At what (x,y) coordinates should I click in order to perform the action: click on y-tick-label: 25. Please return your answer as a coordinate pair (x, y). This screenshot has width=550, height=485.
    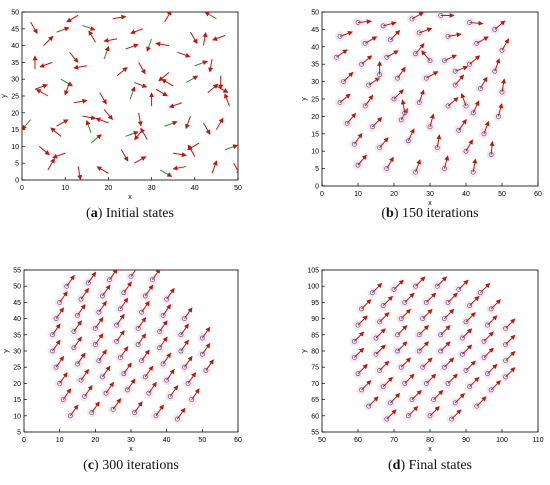
    Looking at the image, I should click on (315, 100).